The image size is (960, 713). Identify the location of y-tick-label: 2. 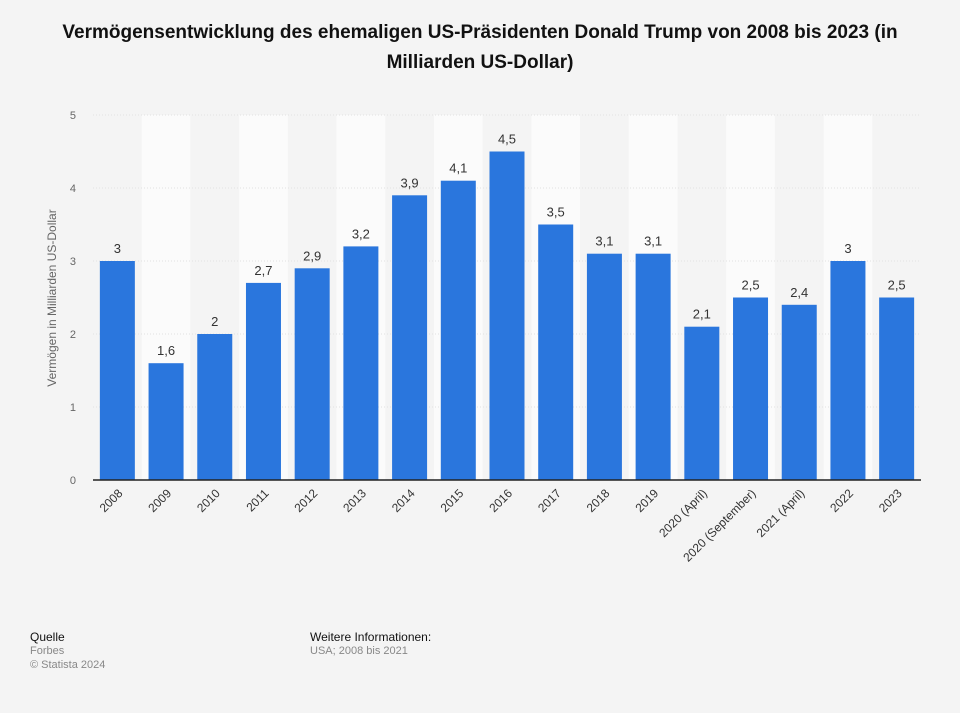
(73, 335).